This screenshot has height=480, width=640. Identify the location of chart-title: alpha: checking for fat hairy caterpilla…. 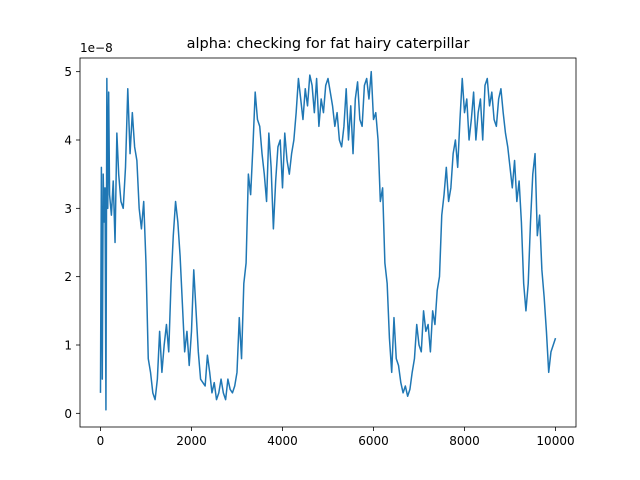
(328, 44).